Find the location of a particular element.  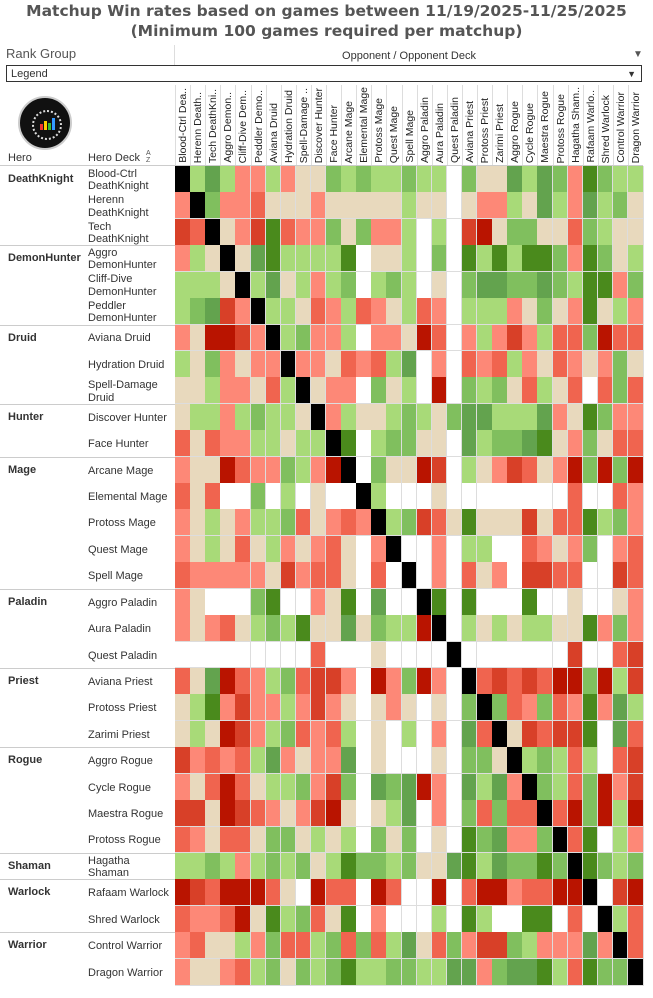

column-header: Aura Paladin is located at coordinates (439, 125).